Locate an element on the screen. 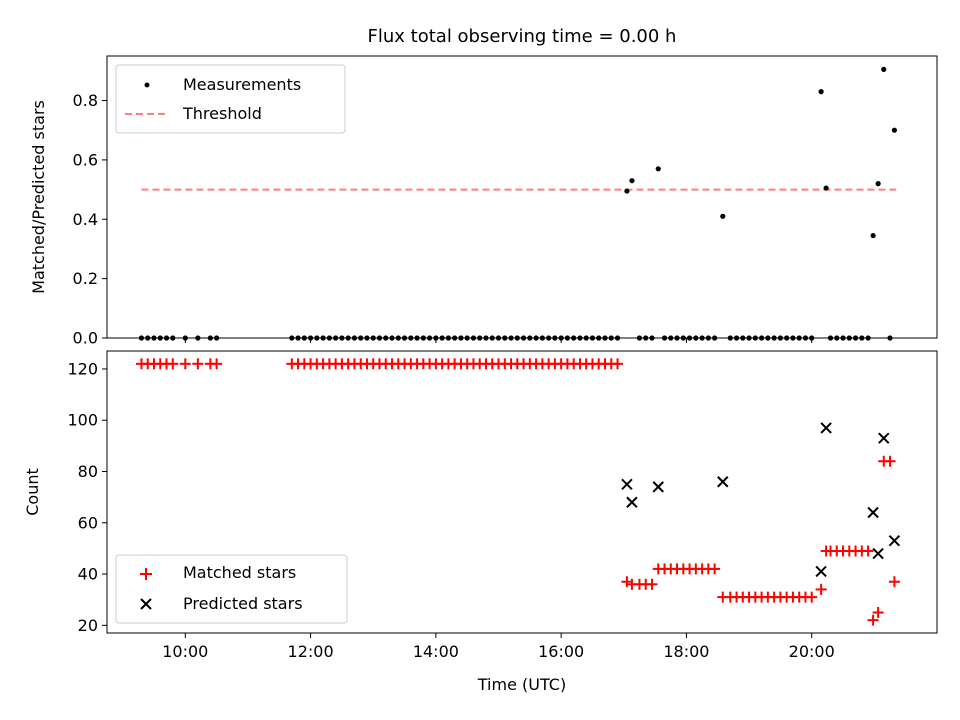  y-tick-label: 0.4 is located at coordinates (85, 219).